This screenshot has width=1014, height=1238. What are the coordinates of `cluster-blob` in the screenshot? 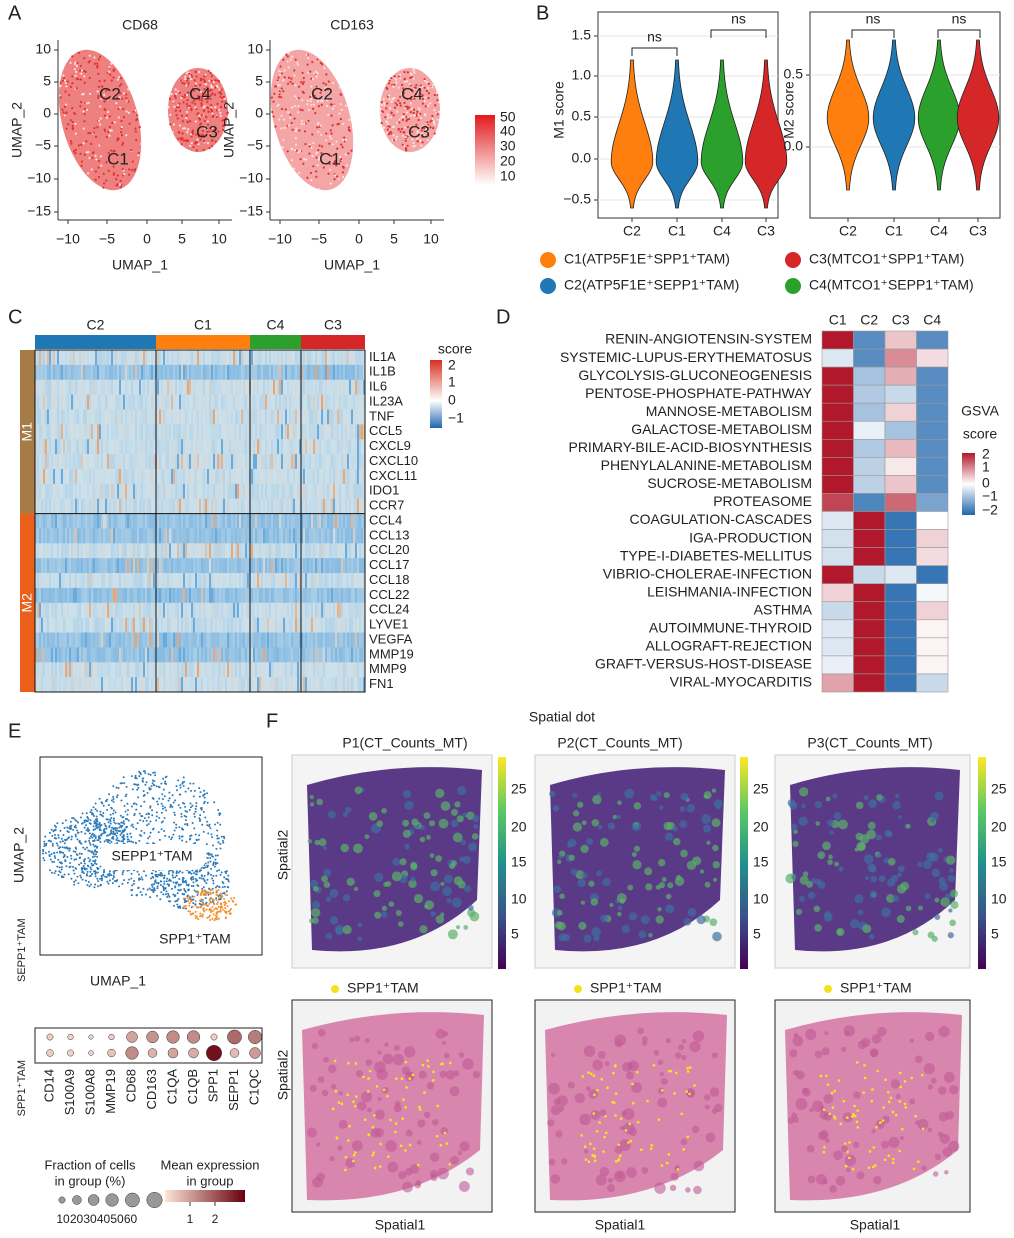 It's located at (100, 120).